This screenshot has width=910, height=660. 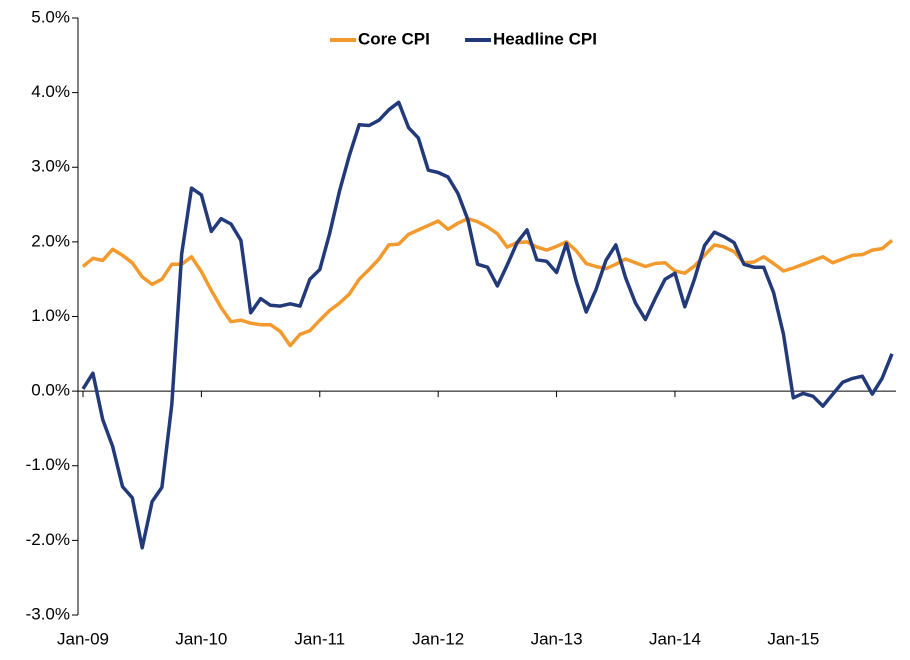 I want to click on x-tick-label: Jan-13, so click(x=557, y=638).